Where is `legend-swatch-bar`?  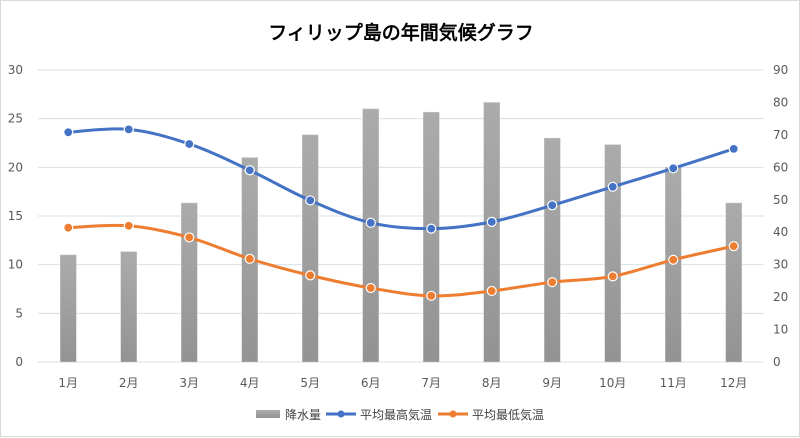 legend-swatch-bar is located at coordinates (268, 414).